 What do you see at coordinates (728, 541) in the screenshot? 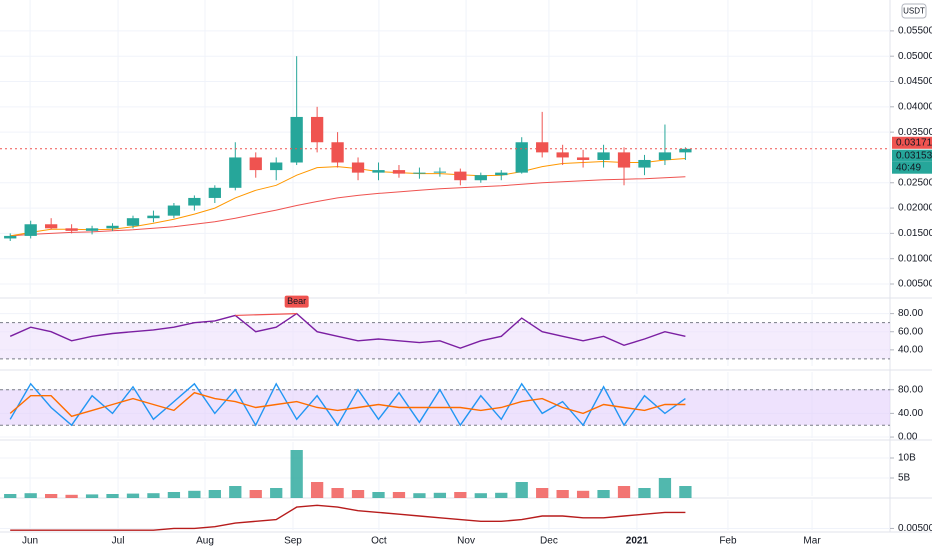
I see `x-tick-label: Feb` at bounding box center [728, 541].